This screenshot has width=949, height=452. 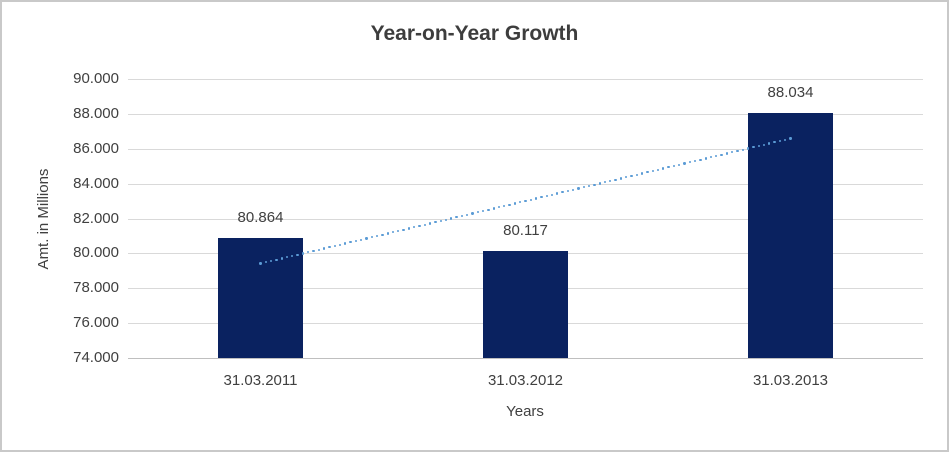 What do you see at coordinates (96, 323) in the screenshot?
I see `y-tick-label: 76.000` at bounding box center [96, 323].